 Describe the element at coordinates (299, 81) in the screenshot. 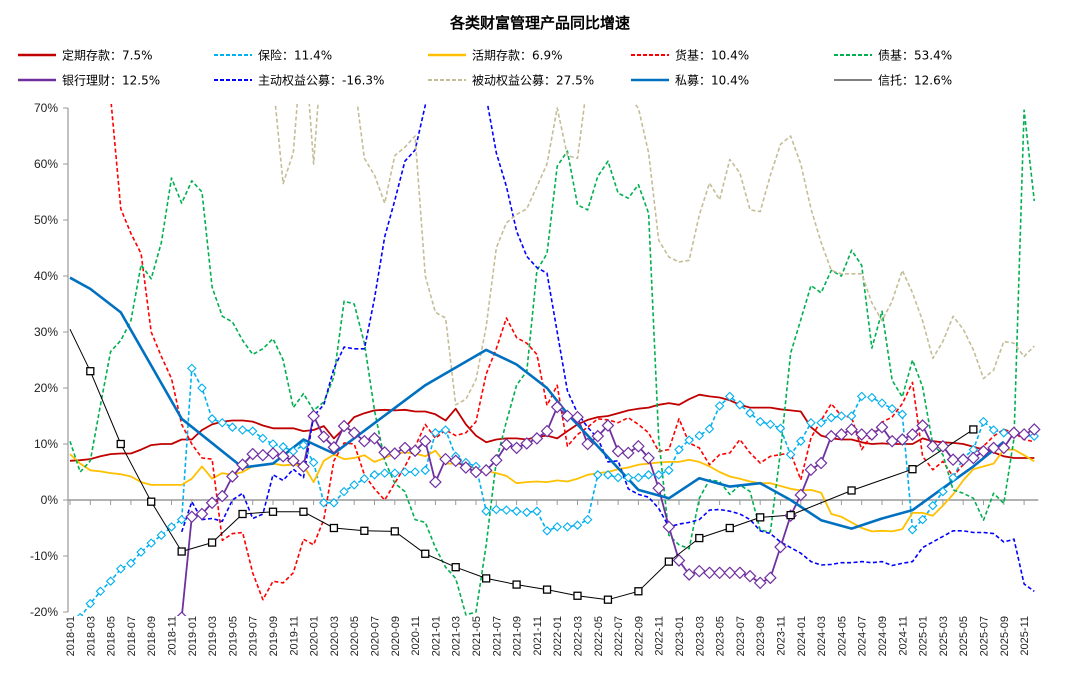

I see `legend-item: 主动权益公募：-16.3%` at that location.